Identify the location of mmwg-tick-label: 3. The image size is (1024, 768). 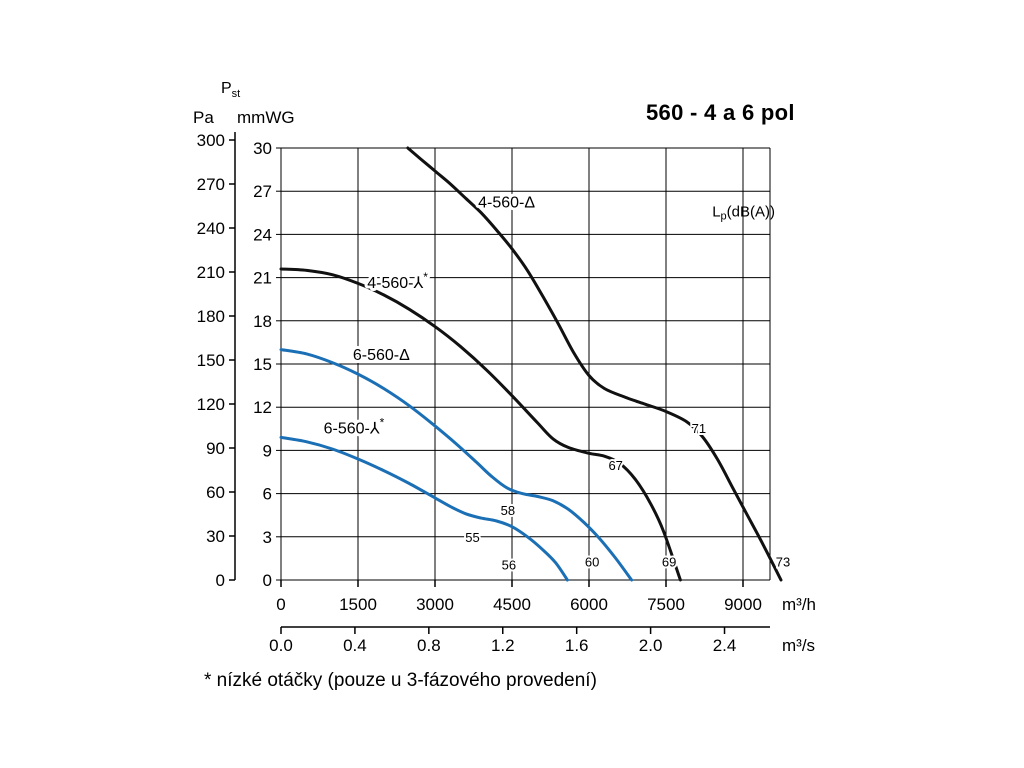
(267, 537).